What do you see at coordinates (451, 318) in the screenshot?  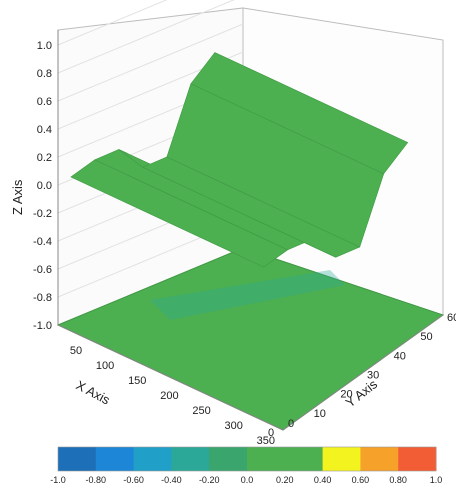 I see `y-tick-label: 60` at bounding box center [451, 318].